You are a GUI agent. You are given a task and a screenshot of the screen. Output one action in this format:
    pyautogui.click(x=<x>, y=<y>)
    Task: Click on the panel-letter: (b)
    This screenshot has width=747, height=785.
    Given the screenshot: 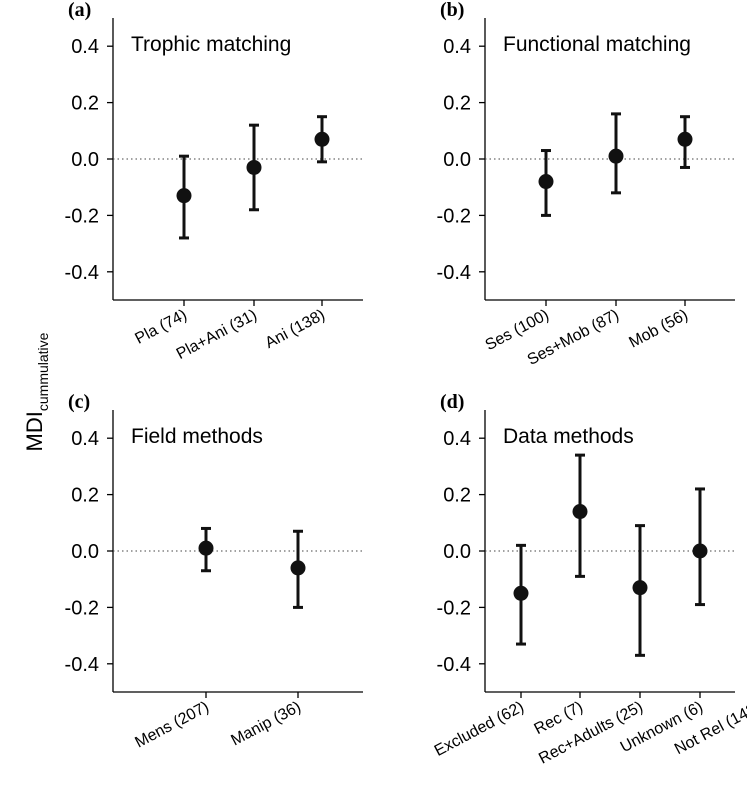 What is the action you would take?
    pyautogui.click(x=452, y=10)
    